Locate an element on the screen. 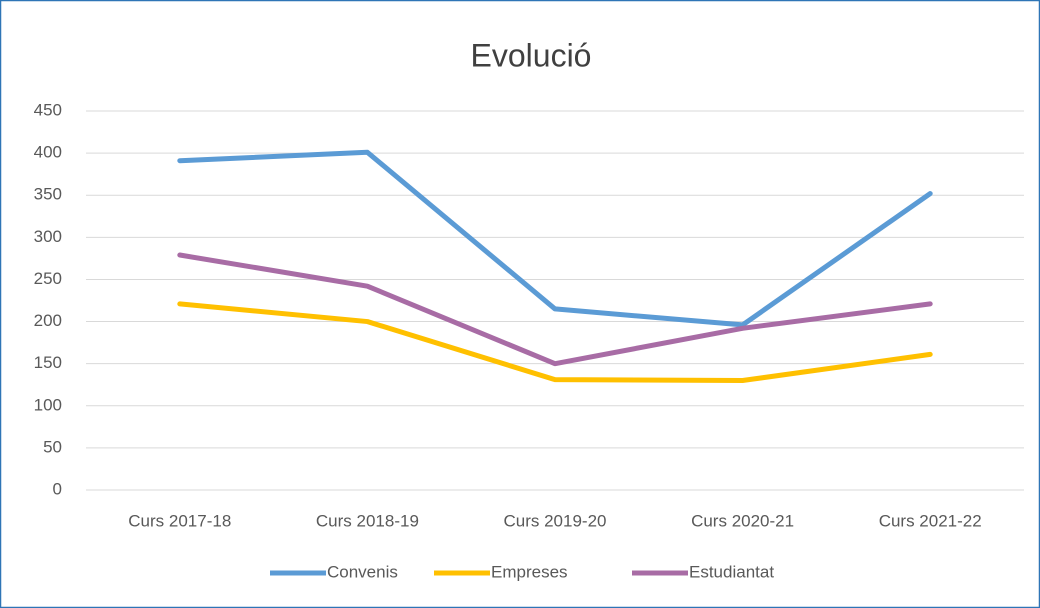 The width and height of the screenshot is (1040, 608). x-tick-label: Curs 2018-19 is located at coordinates (367, 520).